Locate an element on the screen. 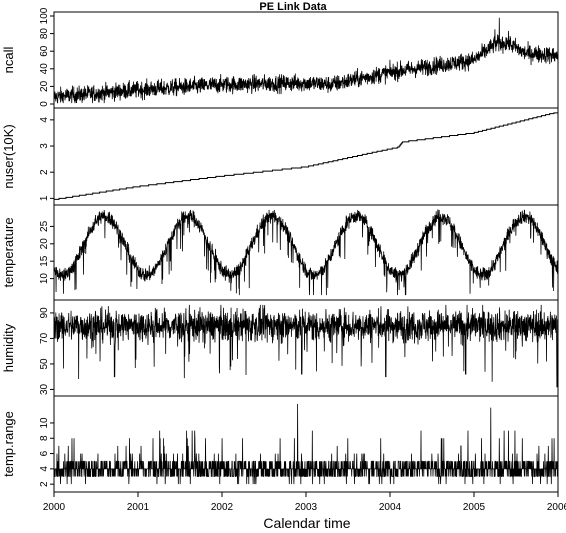 The image size is (566, 533). x-tick-label: 2004 is located at coordinates (390, 507).